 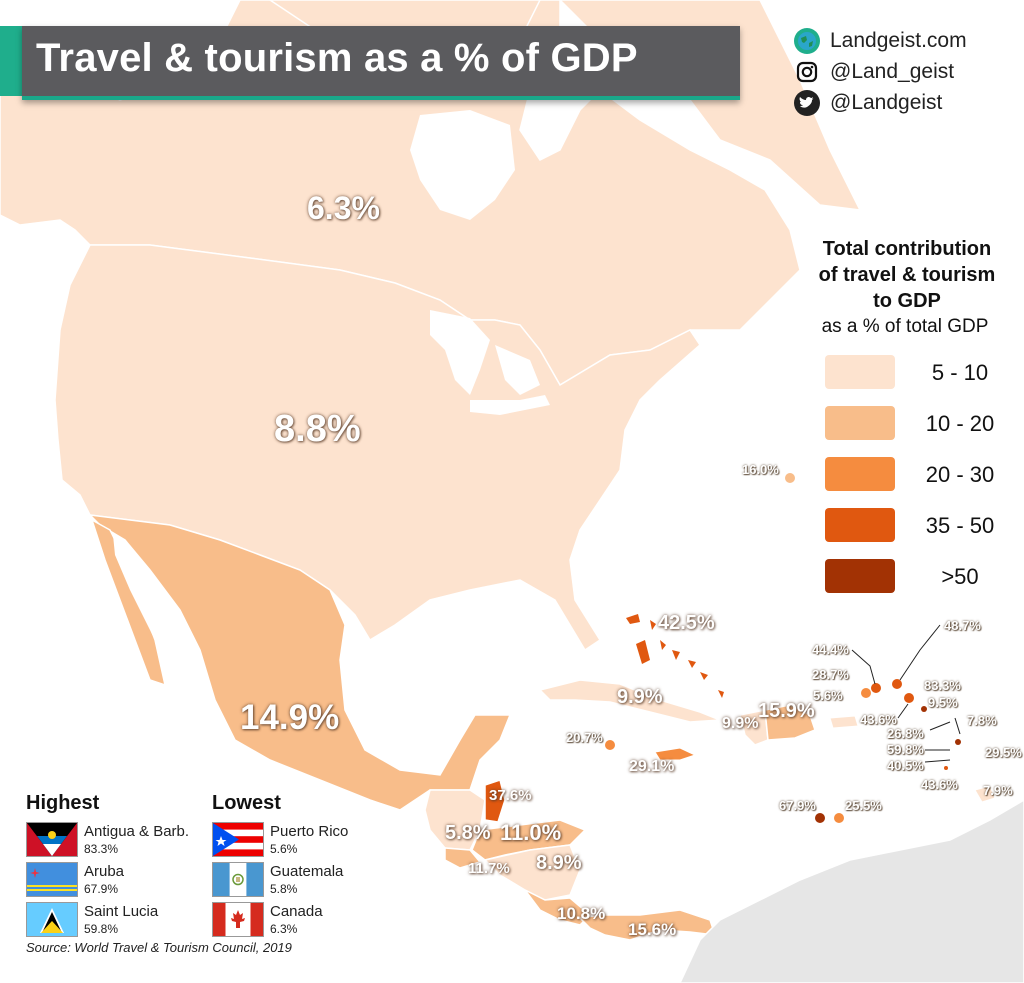 I want to click on aruba-dot, so click(x=820, y=818).